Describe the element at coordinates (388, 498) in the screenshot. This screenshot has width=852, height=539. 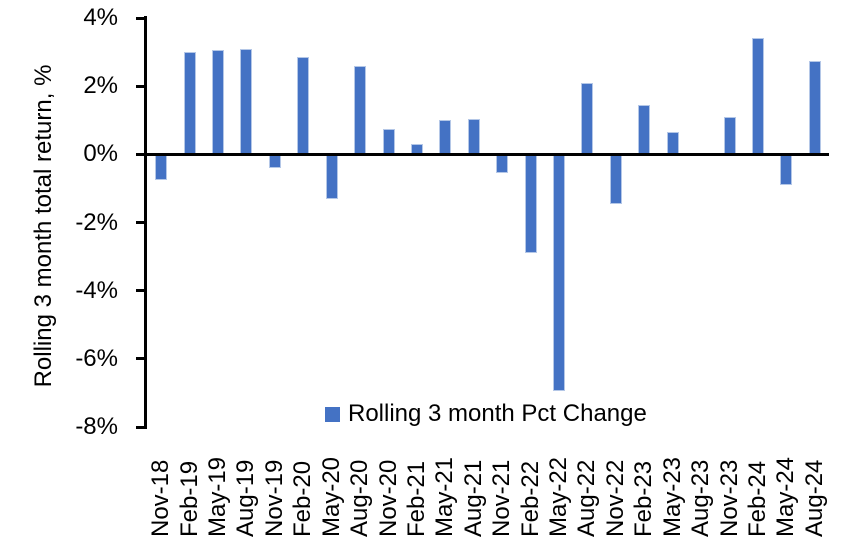
I see `x-tick-label-Nov-20: Nov-20` at that location.